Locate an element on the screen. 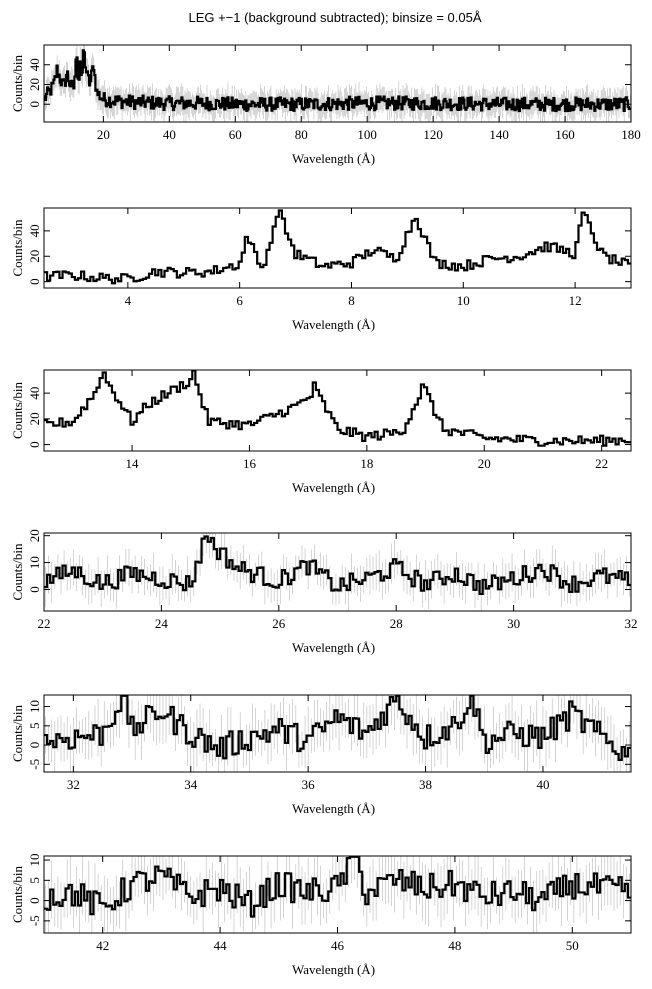  x-tick-label: 38 is located at coordinates (425, 784).